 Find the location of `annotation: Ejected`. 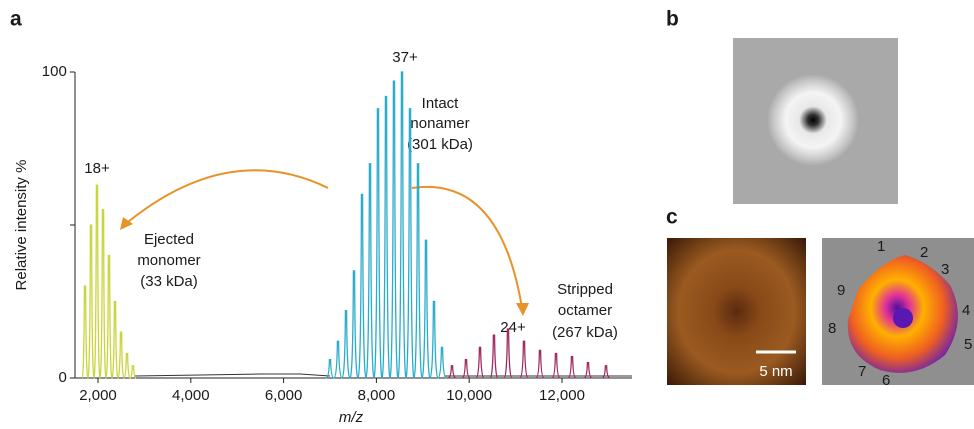

annotation: Ejected is located at coordinates (169, 239).